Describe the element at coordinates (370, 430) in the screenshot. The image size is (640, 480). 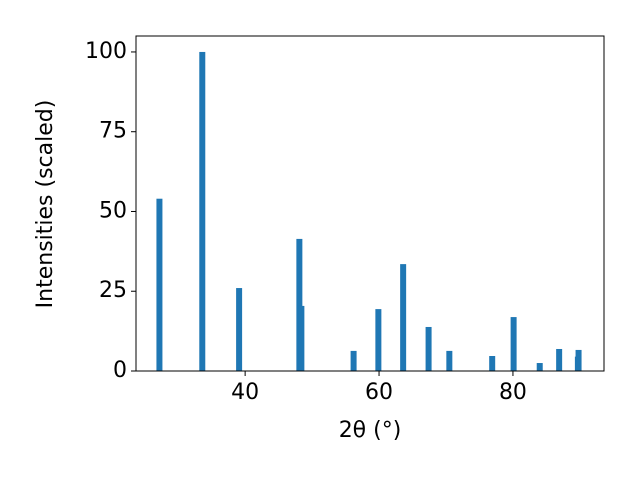
I see `x-axis-label: 2θ (°)` at that location.